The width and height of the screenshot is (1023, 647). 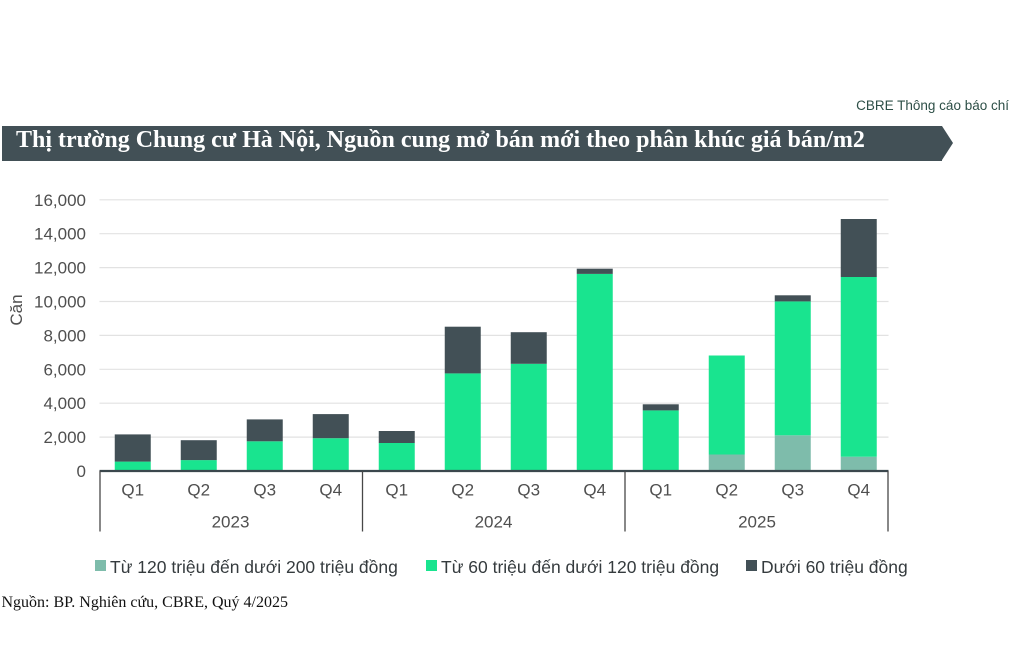 What do you see at coordinates (64, 335) in the screenshot?
I see `svg-text: 8,000` at bounding box center [64, 335].